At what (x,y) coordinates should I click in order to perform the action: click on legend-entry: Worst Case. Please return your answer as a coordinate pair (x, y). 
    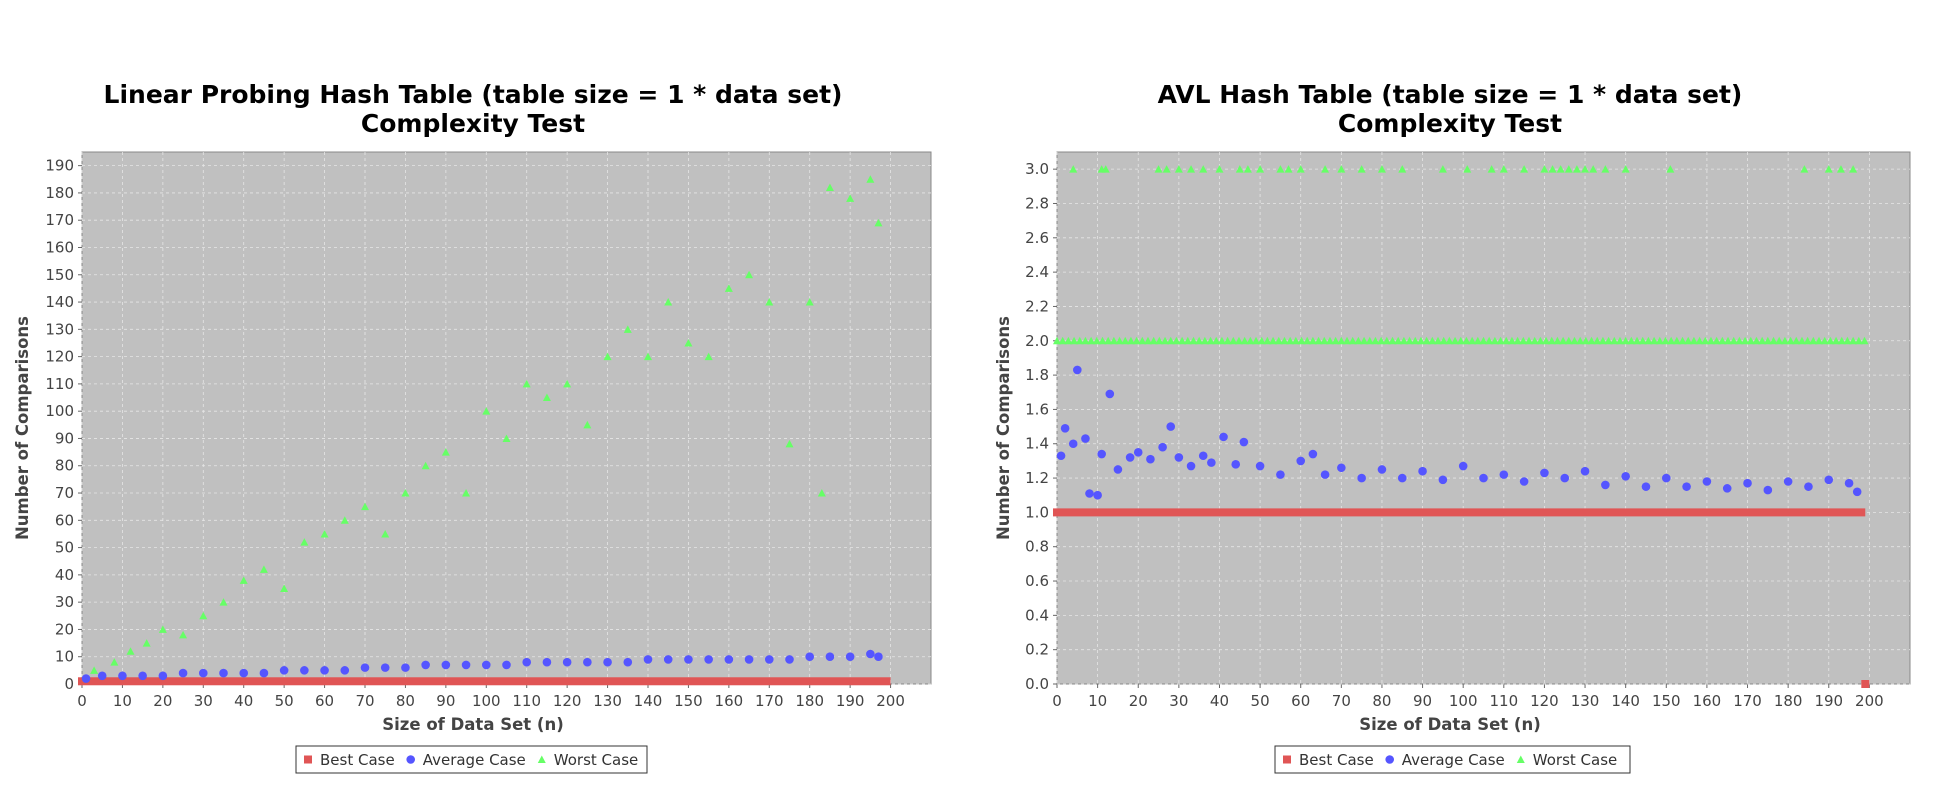
    Looking at the image, I should click on (1575, 760).